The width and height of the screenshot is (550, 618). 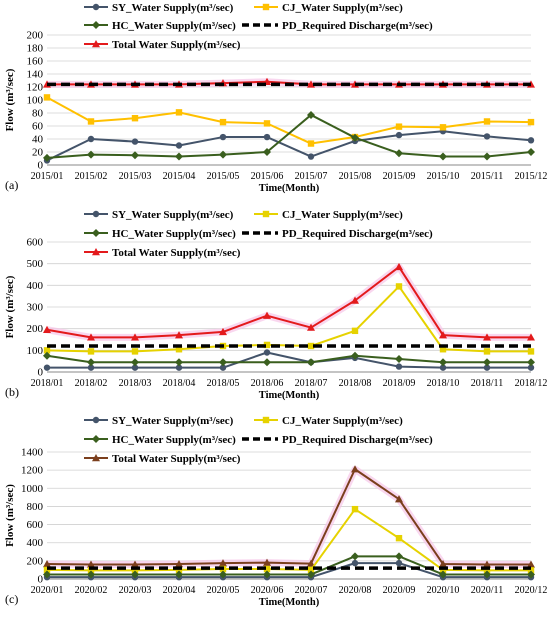 I want to click on x-tick-label: 2018/09, so click(x=399, y=383).